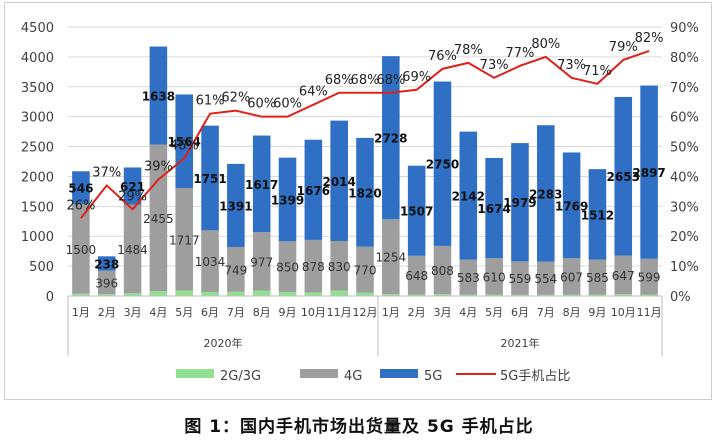  Describe the element at coordinates (106, 172) in the screenshot. I see `data-label-share: 37%` at that location.